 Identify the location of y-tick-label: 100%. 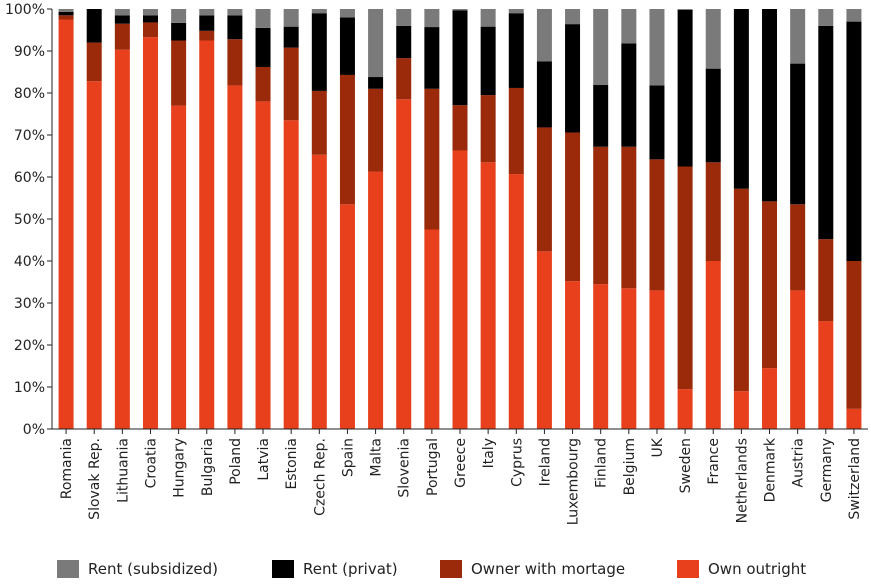
(25, 10).